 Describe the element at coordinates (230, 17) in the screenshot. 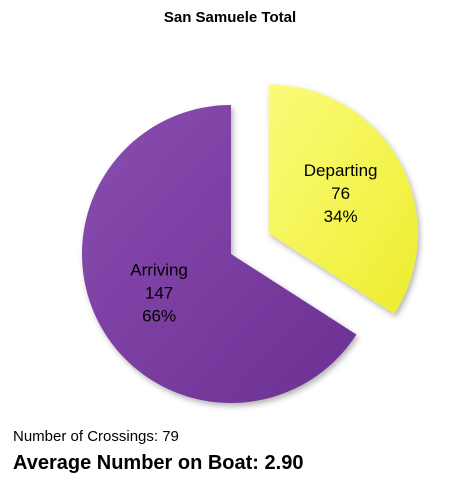

I see `chart-title: San Samuele Total` at that location.